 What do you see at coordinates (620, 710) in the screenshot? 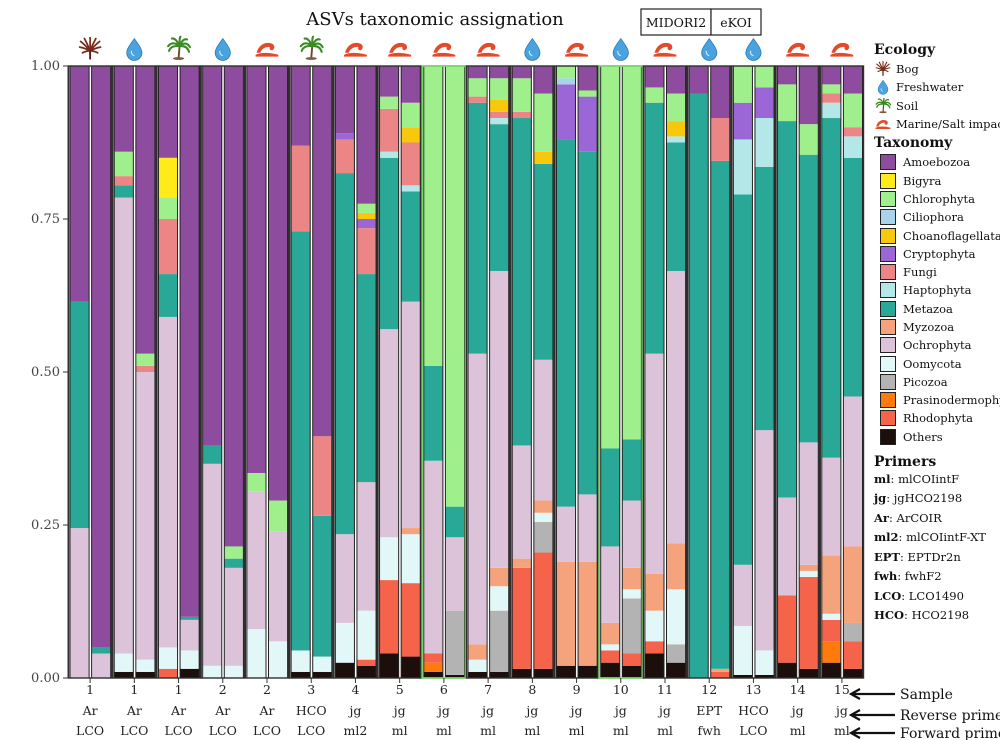
I see `x-label-reverse: jg` at bounding box center [620, 710].